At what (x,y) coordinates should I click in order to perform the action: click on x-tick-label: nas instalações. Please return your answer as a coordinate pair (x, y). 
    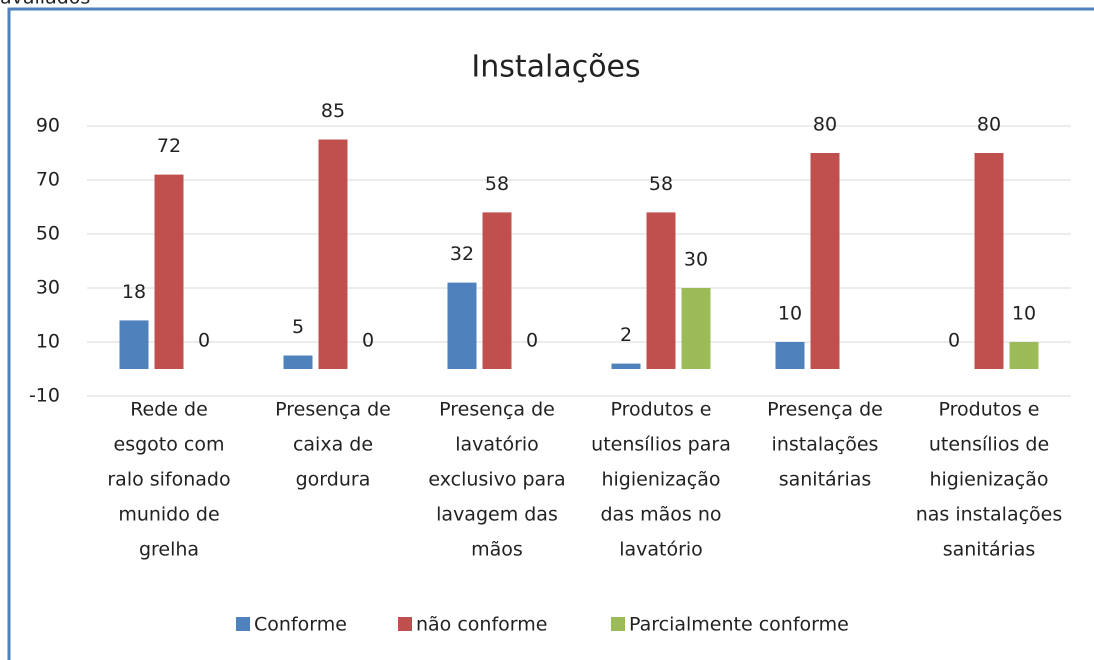
    Looking at the image, I should click on (989, 515).